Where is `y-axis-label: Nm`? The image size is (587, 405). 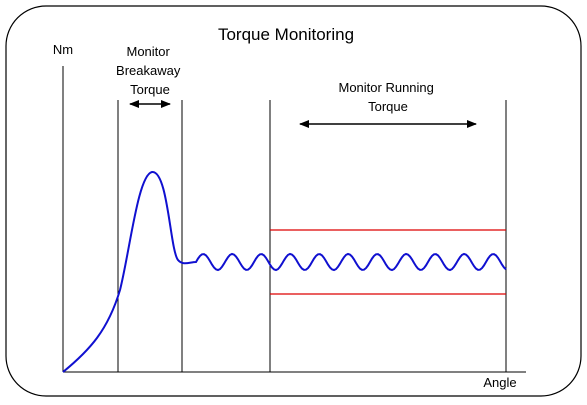 y-axis-label: Nm is located at coordinates (63, 49).